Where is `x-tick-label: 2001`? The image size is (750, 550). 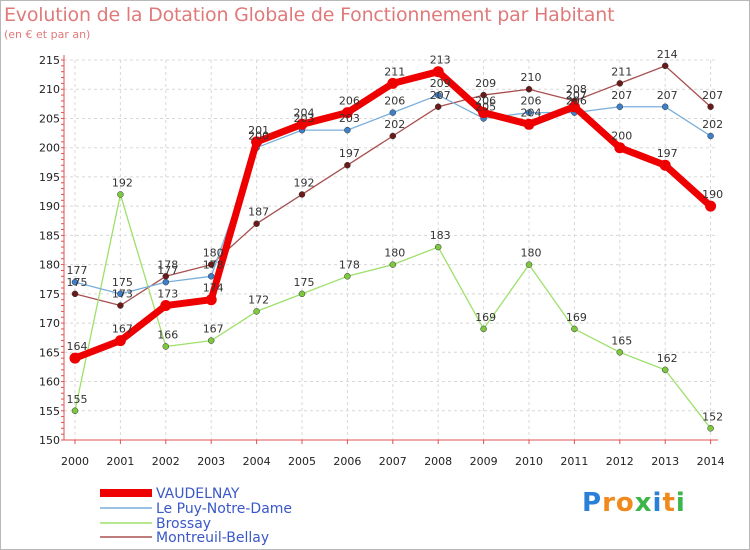
x-tick-label: 2001 is located at coordinates (120, 461).